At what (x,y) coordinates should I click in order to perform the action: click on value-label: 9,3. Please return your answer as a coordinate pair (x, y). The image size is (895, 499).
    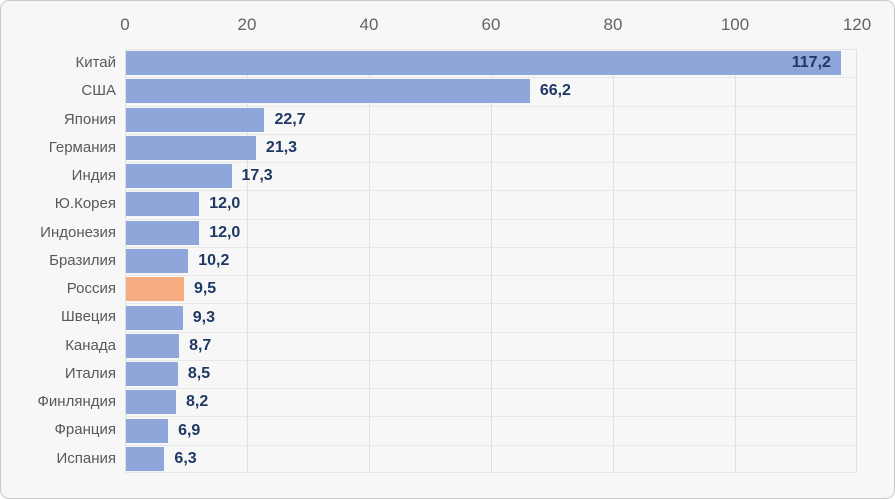
    Looking at the image, I should click on (203, 317).